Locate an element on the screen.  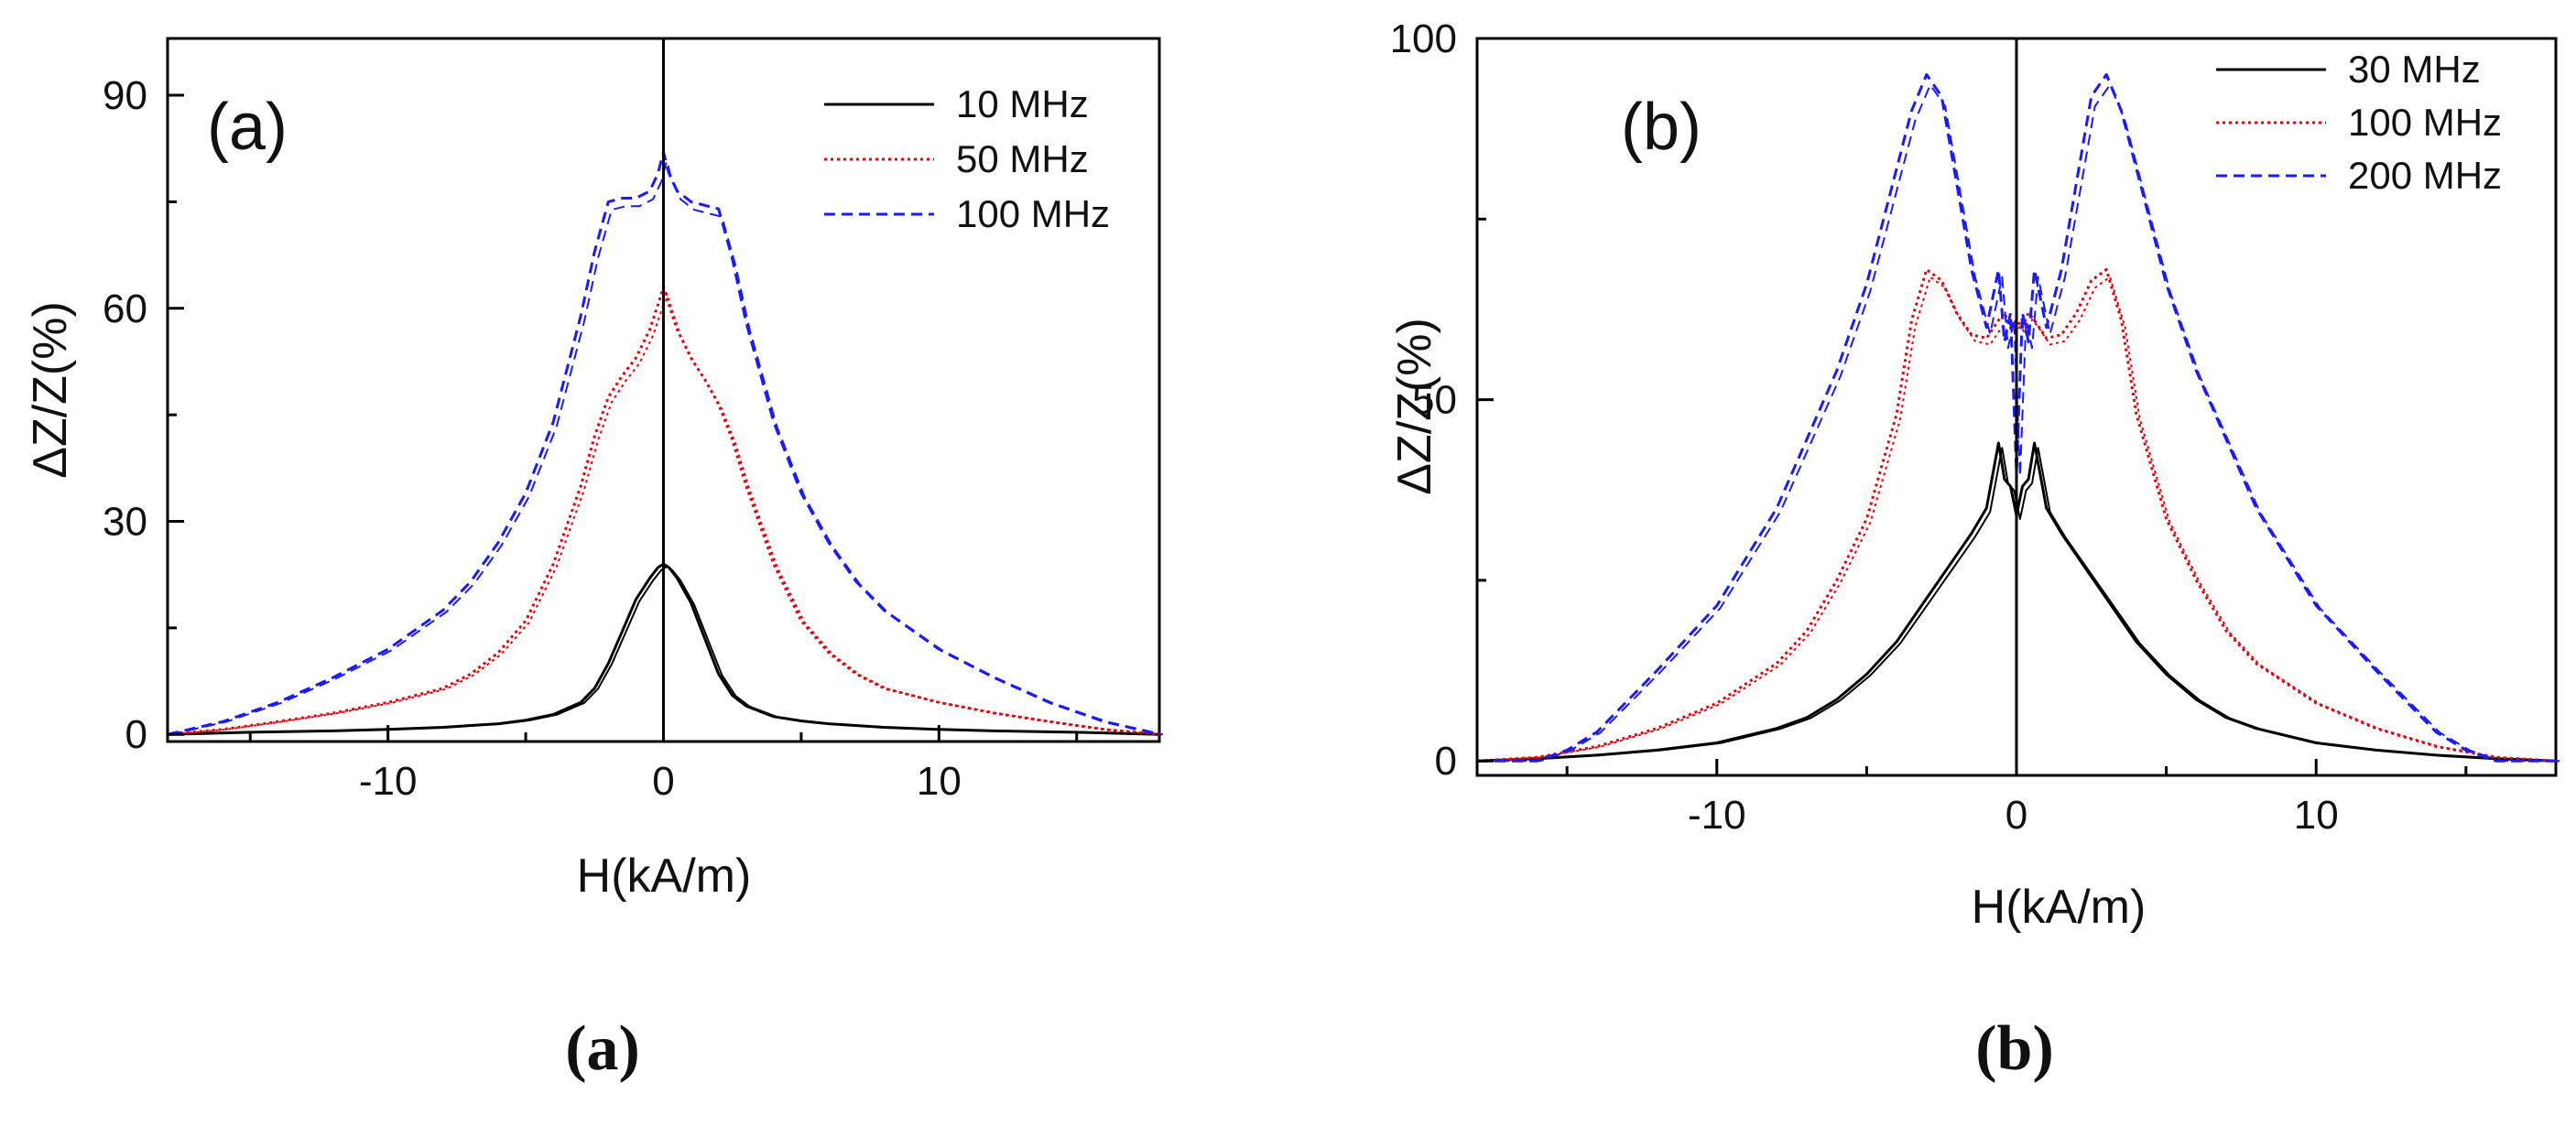
panel-label: (b) is located at coordinates (1661, 127).